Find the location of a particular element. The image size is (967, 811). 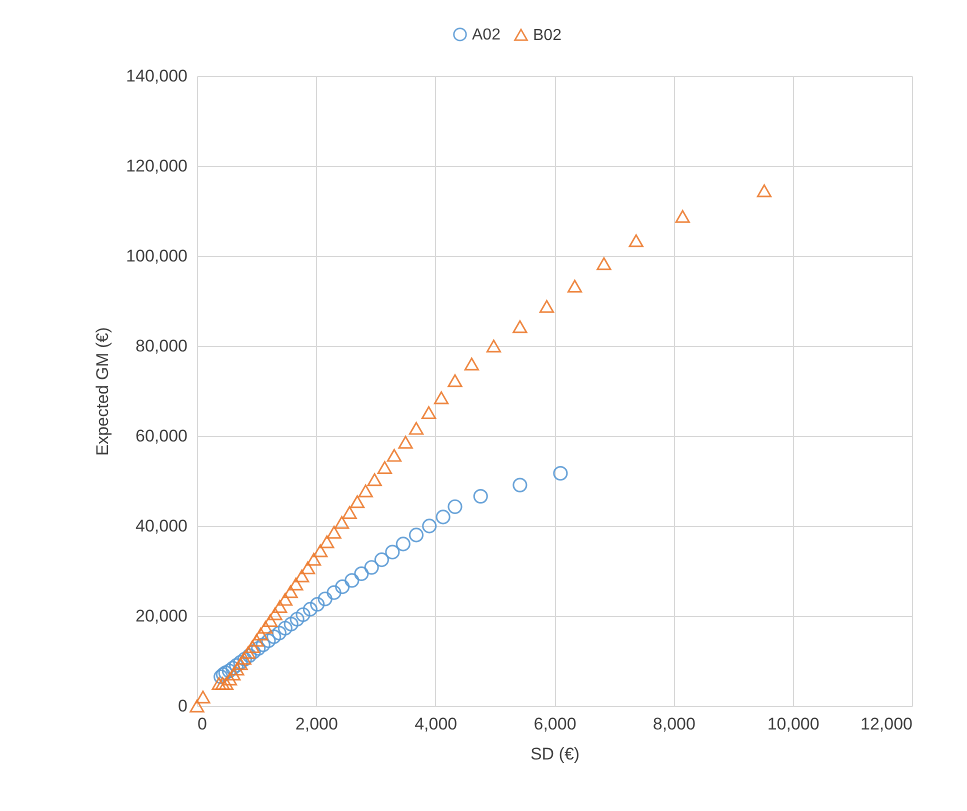

y-tick-label: 80,000 is located at coordinates (162, 346).